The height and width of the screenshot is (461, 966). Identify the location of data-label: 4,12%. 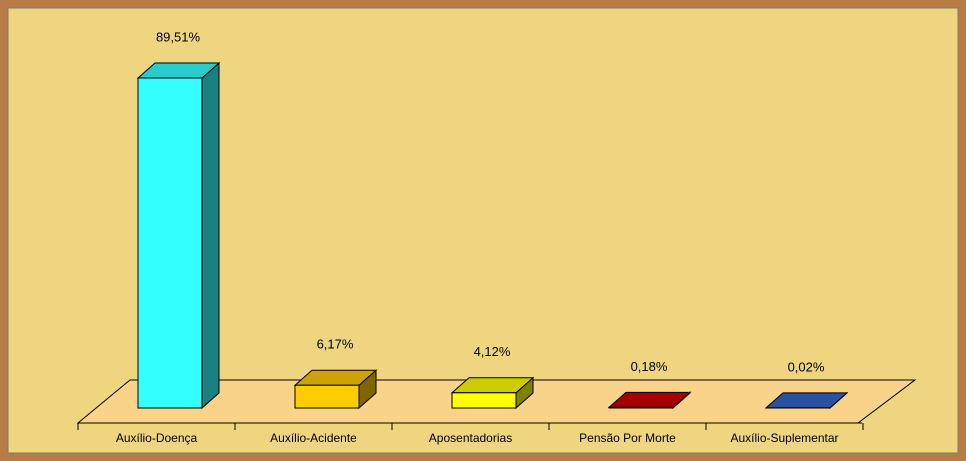
(492, 351).